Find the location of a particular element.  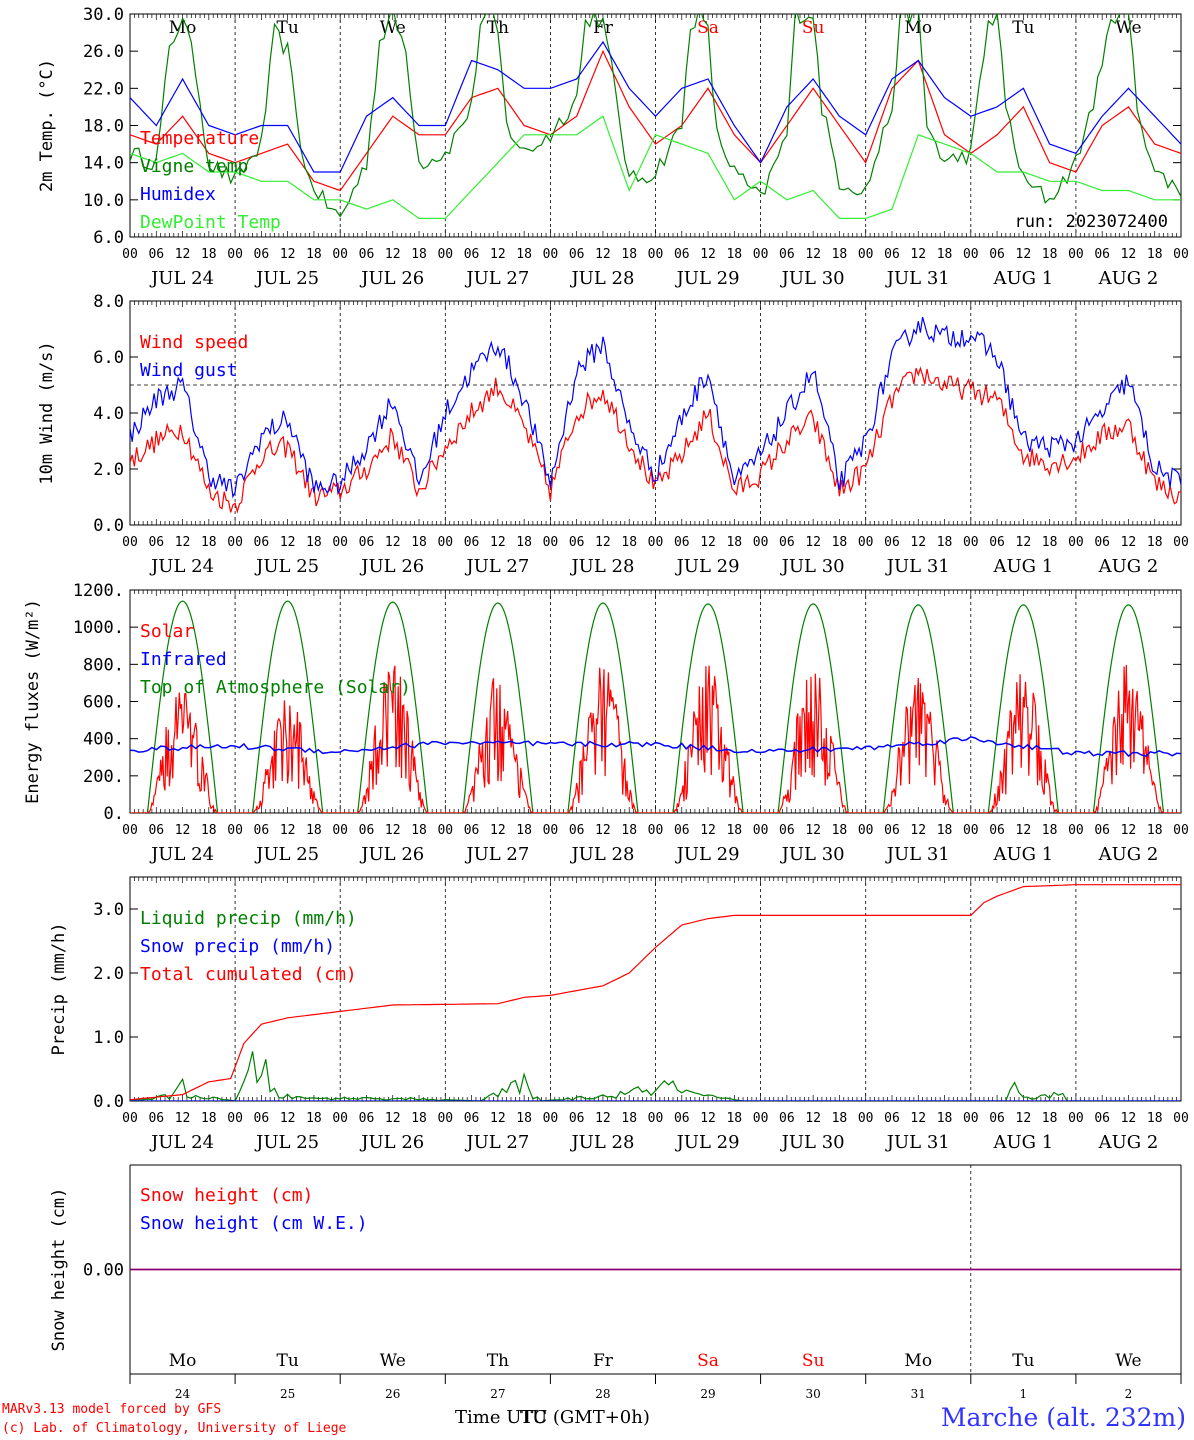

legend-total-cumulated: Total cumulated (cm) is located at coordinates (248, 974).